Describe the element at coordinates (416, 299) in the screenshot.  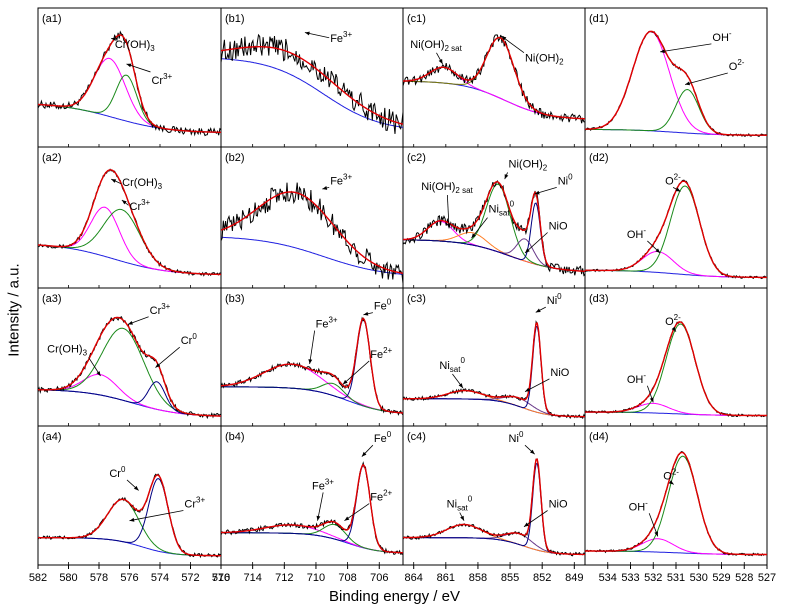
I see `panel-title: (c3)` at that location.